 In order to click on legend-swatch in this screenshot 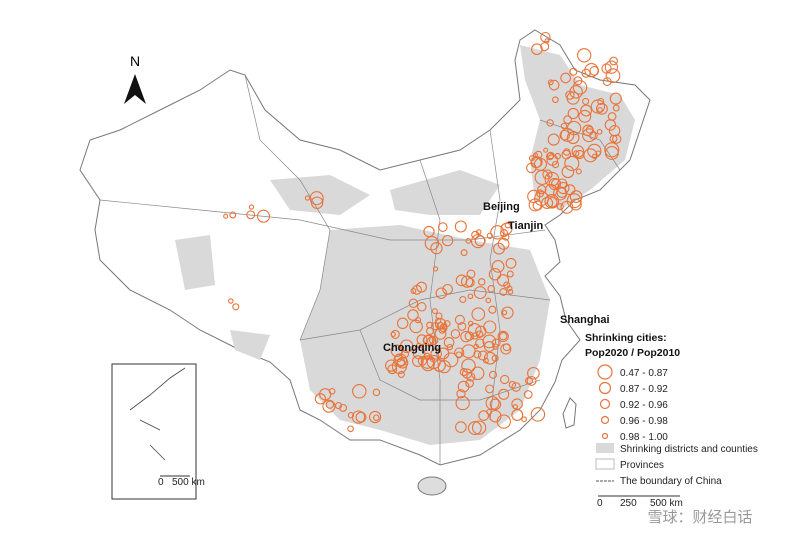, I will do `click(605, 464)`.